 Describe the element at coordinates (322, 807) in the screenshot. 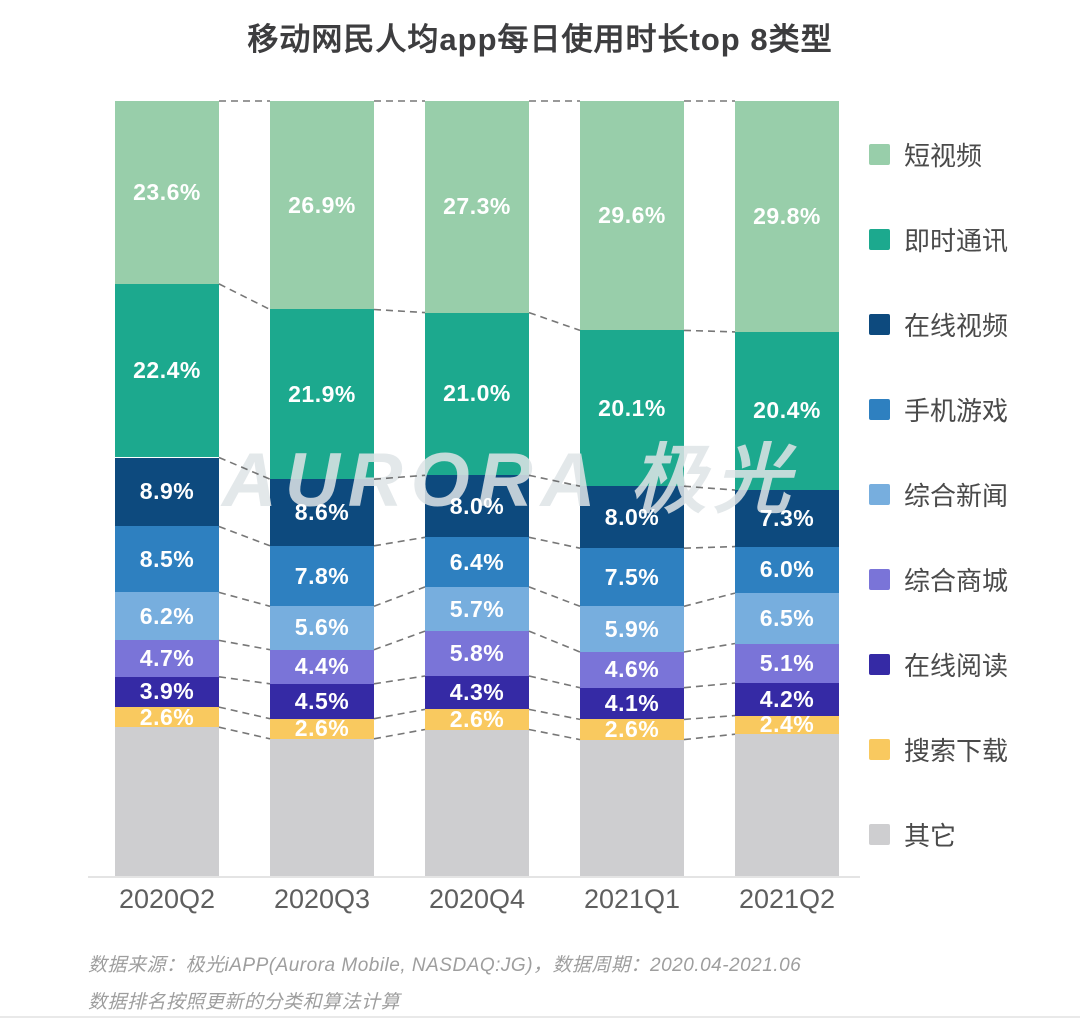

I see `bar-segment-series8-2020q3` at that location.